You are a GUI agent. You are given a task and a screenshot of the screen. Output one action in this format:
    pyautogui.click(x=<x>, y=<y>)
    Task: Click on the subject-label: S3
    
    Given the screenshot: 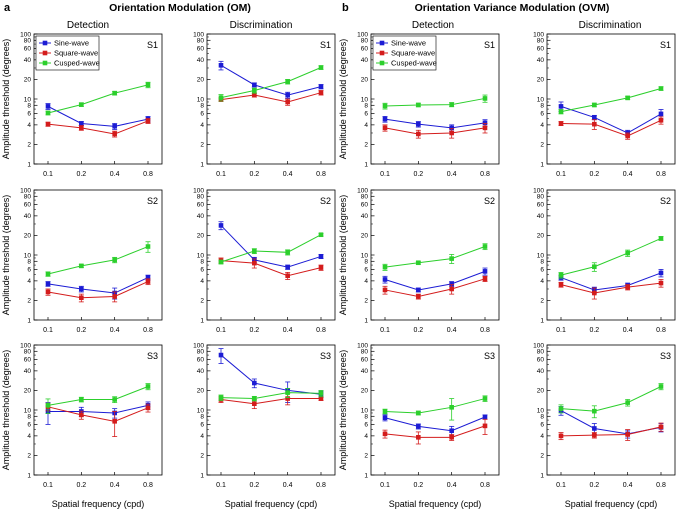 What is the action you would take?
    pyautogui.click(x=665, y=356)
    